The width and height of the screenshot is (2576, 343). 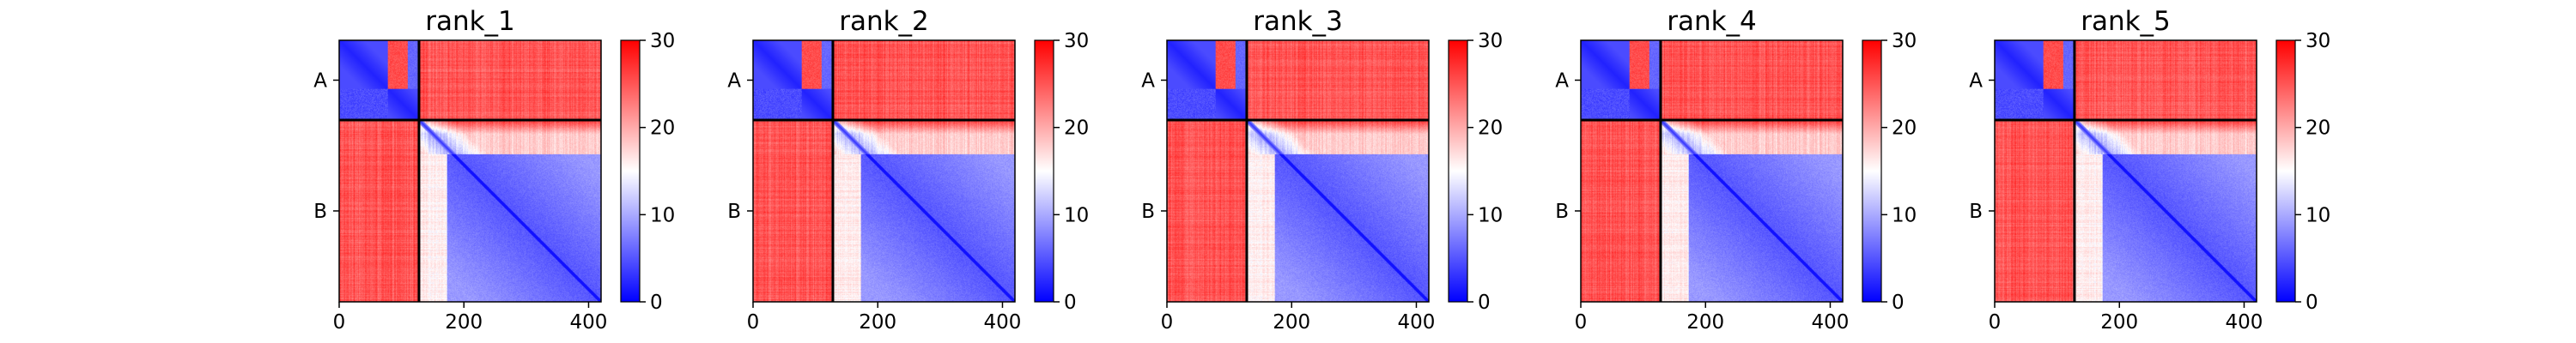 What do you see at coordinates (1712, 21) in the screenshot?
I see `panel-title: rank_4` at bounding box center [1712, 21].